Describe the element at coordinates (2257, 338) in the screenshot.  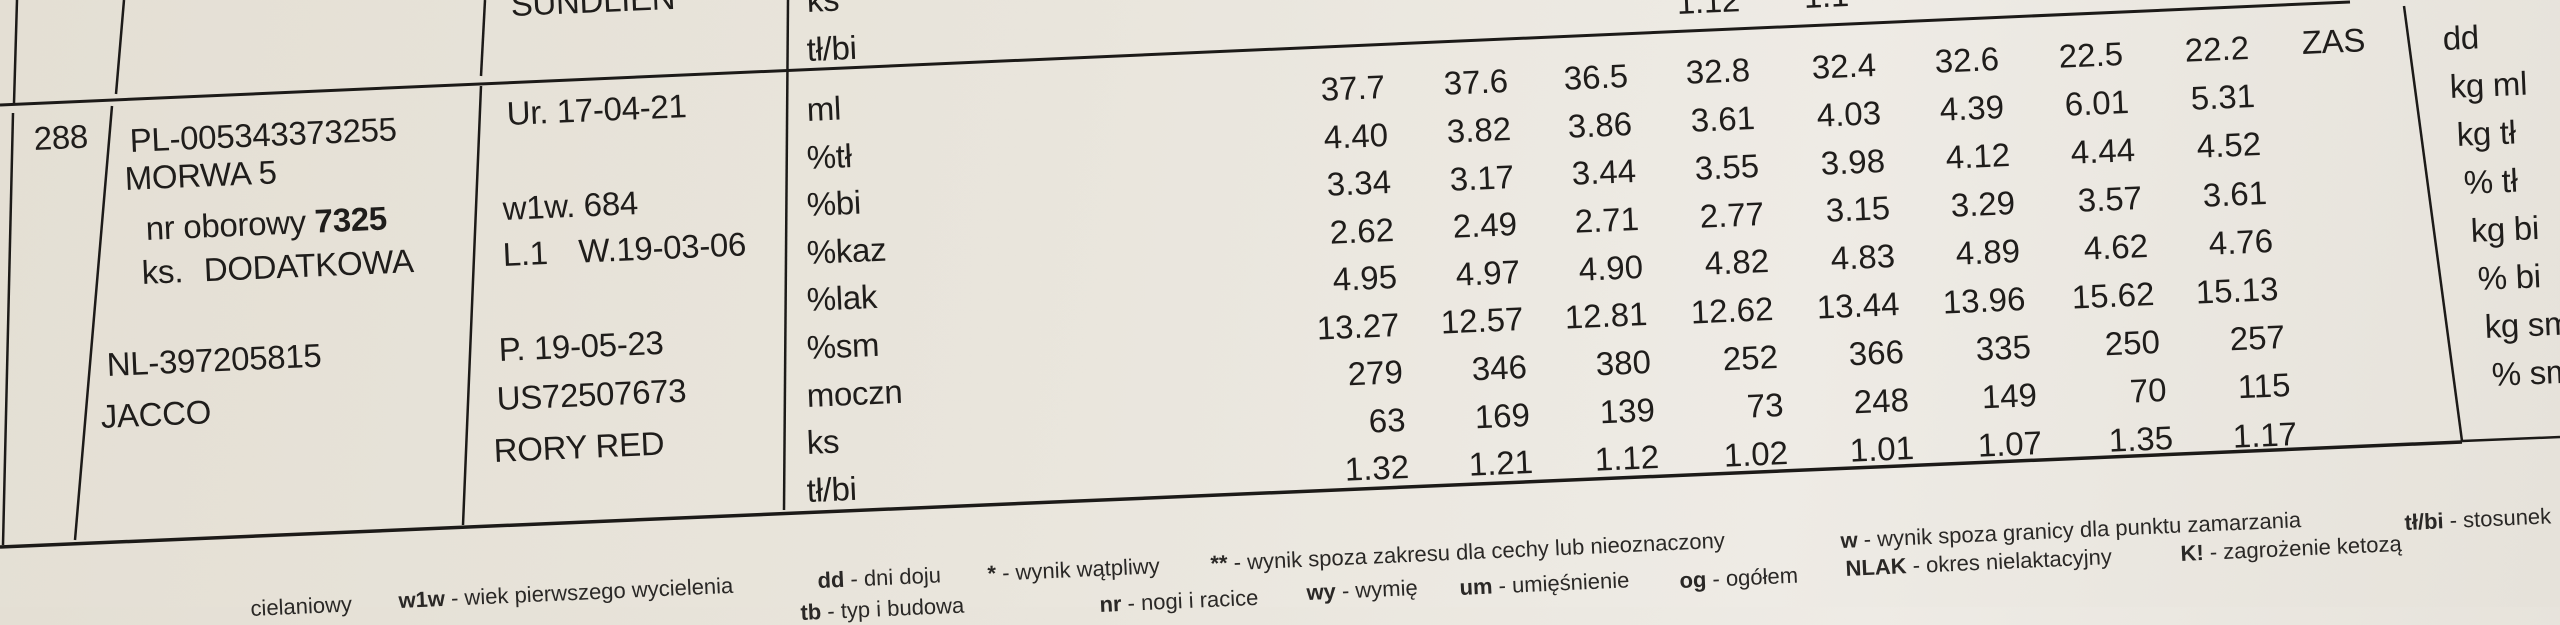
I see `value-cell: 257` at that location.